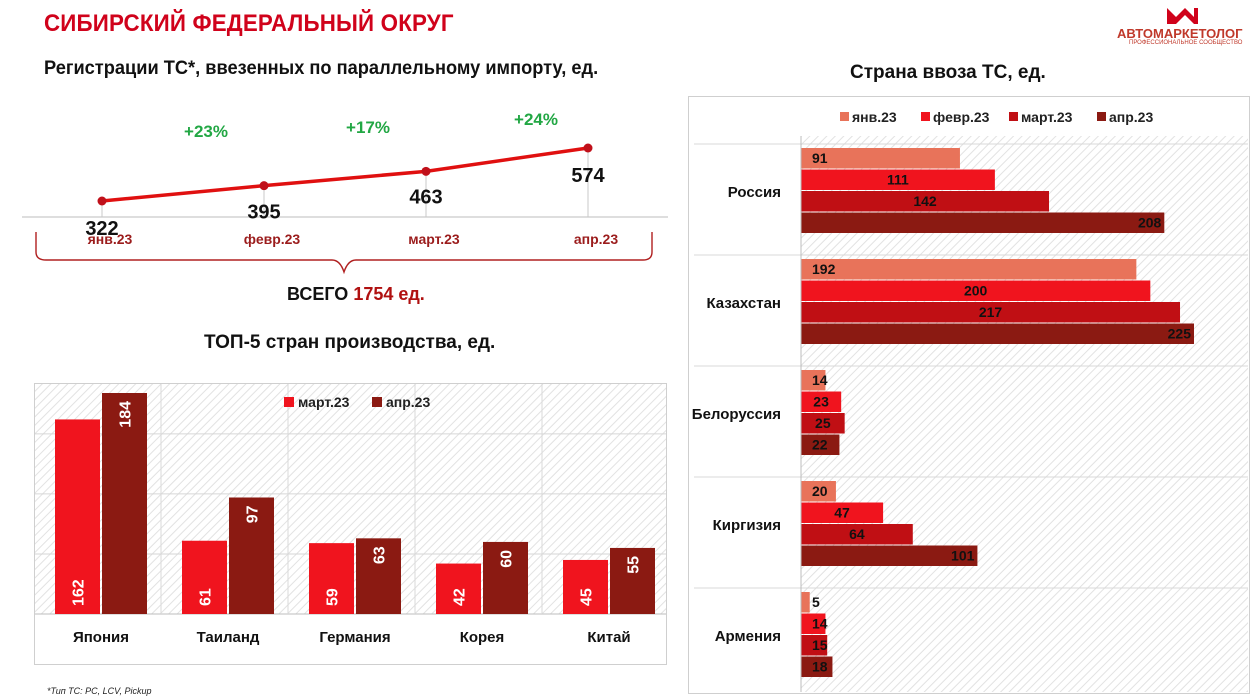  Describe the element at coordinates (460, 597) in the screenshot. I see `top5-bar-label: 42` at that location.